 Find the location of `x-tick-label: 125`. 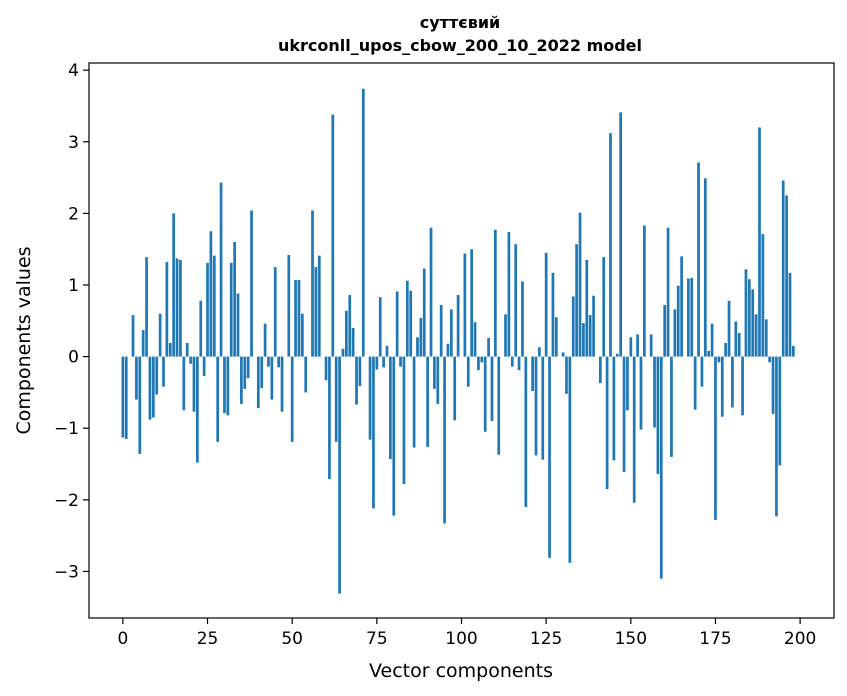

x-tick-label: 125 is located at coordinates (546, 639).